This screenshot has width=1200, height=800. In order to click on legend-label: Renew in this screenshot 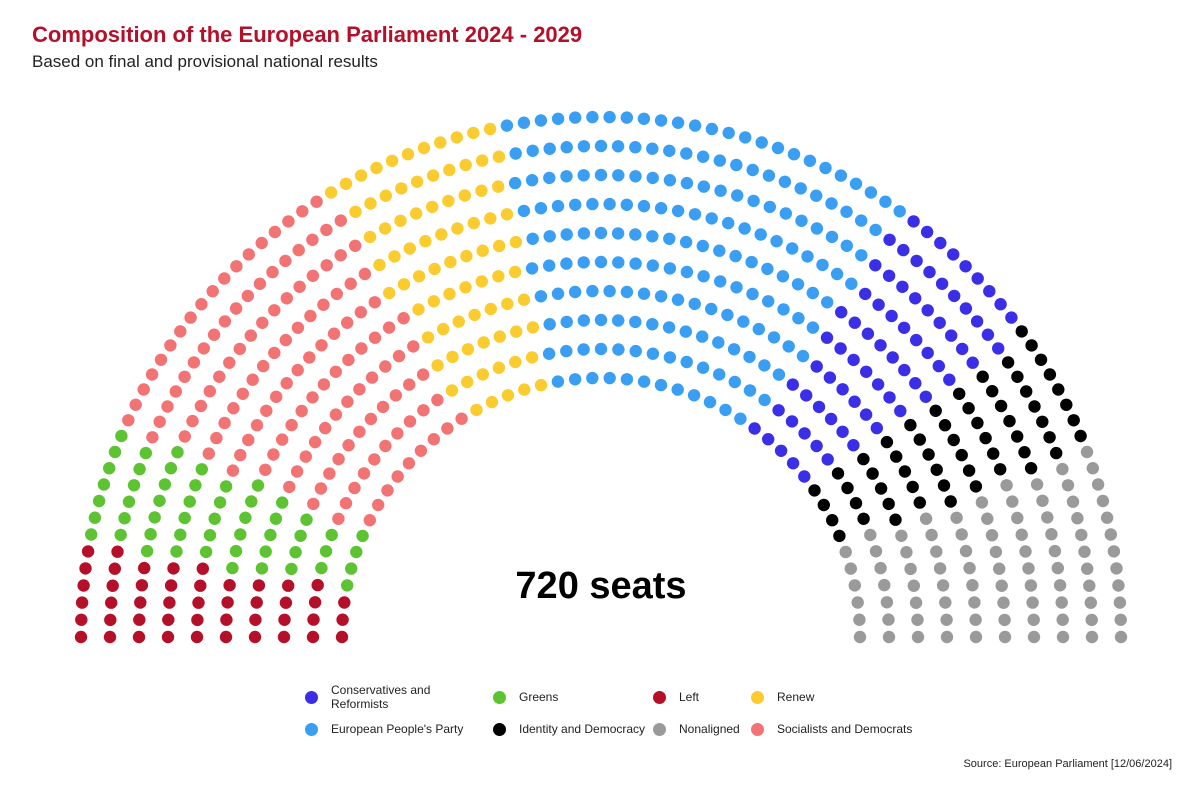, I will do `click(796, 697)`.